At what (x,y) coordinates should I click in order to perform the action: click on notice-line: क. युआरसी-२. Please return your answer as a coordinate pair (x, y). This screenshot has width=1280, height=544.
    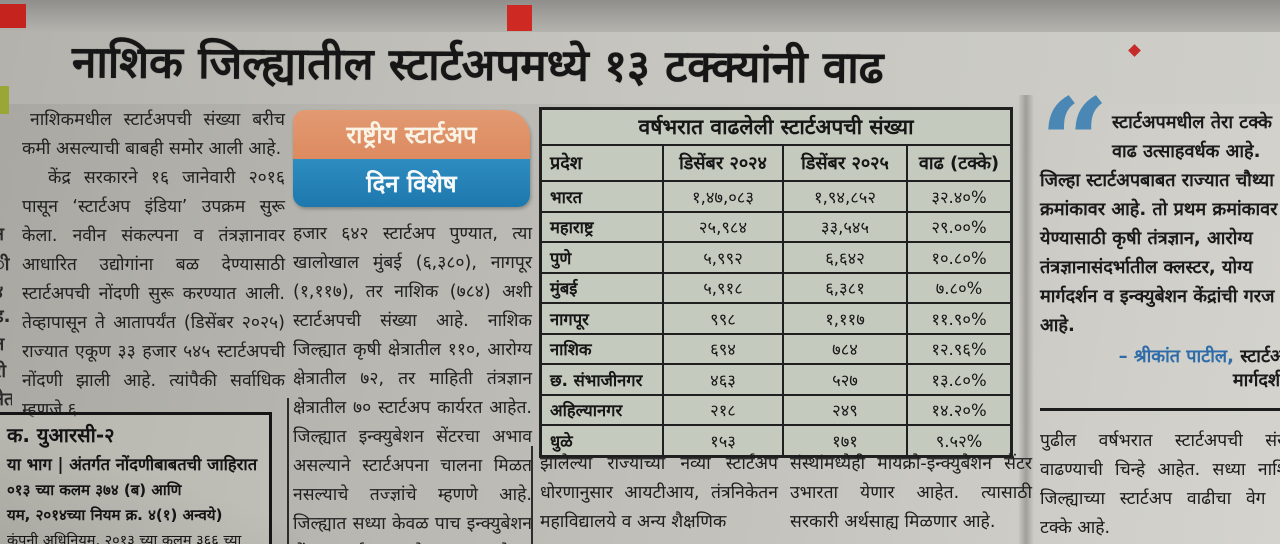
    Looking at the image, I should click on (61, 435).